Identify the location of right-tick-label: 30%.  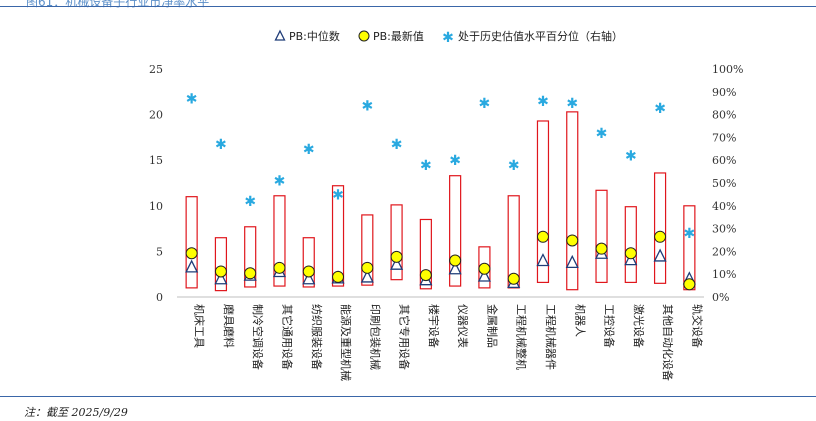
(724, 229).